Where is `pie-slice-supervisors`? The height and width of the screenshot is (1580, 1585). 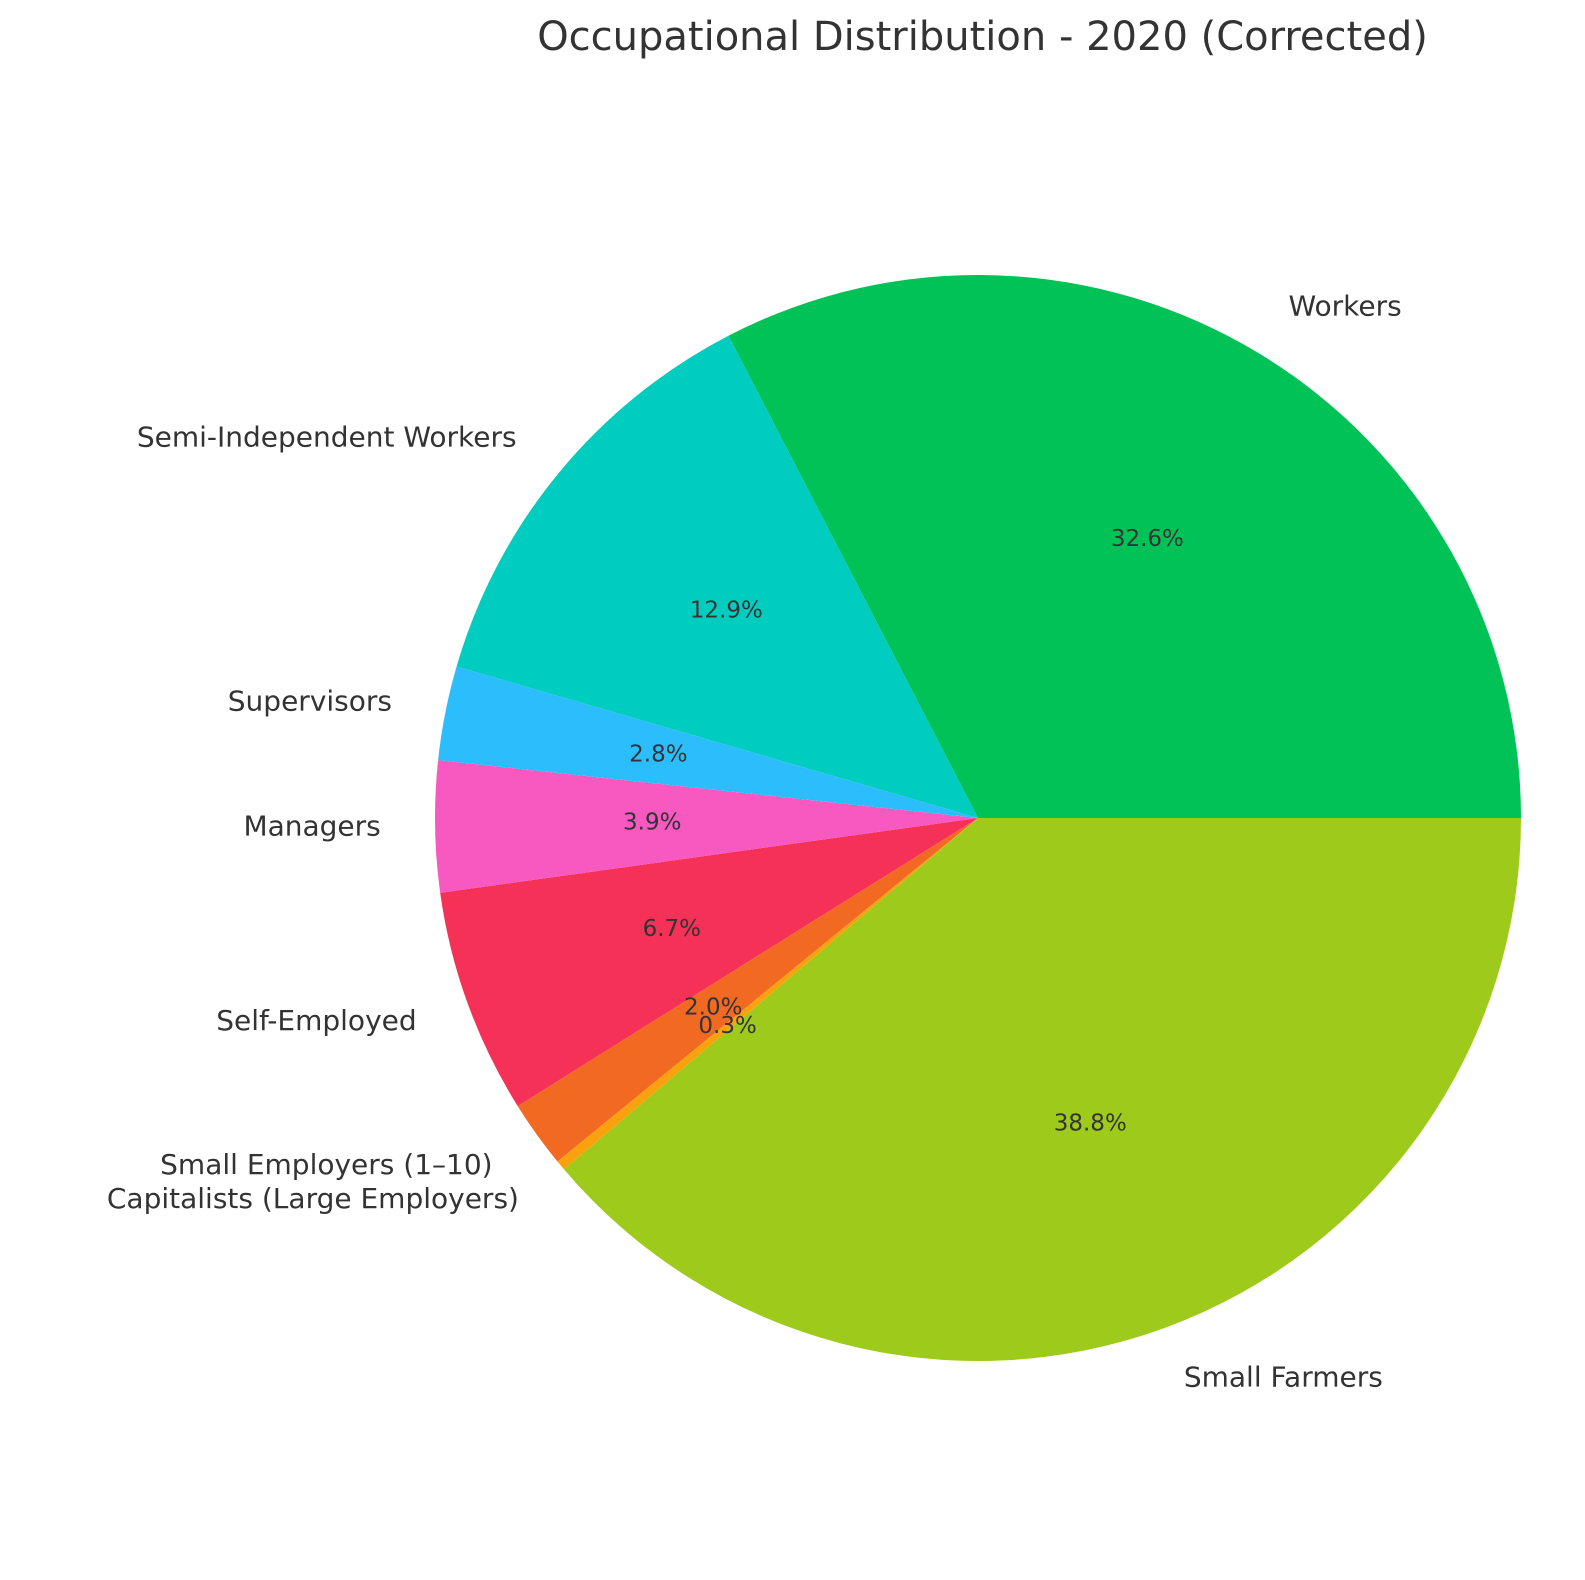 pie-slice-supervisors is located at coordinates (708, 742).